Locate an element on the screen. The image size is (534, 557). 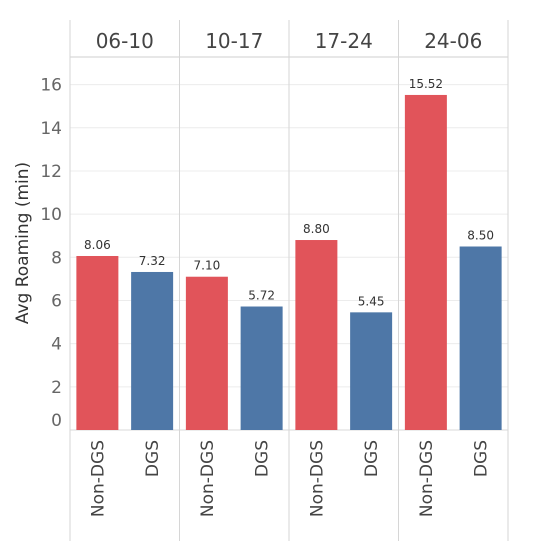
y-axis: Avg Roaming (min) 0 2 4 6 8 10 12 14 16 is located at coordinates (37, 253).